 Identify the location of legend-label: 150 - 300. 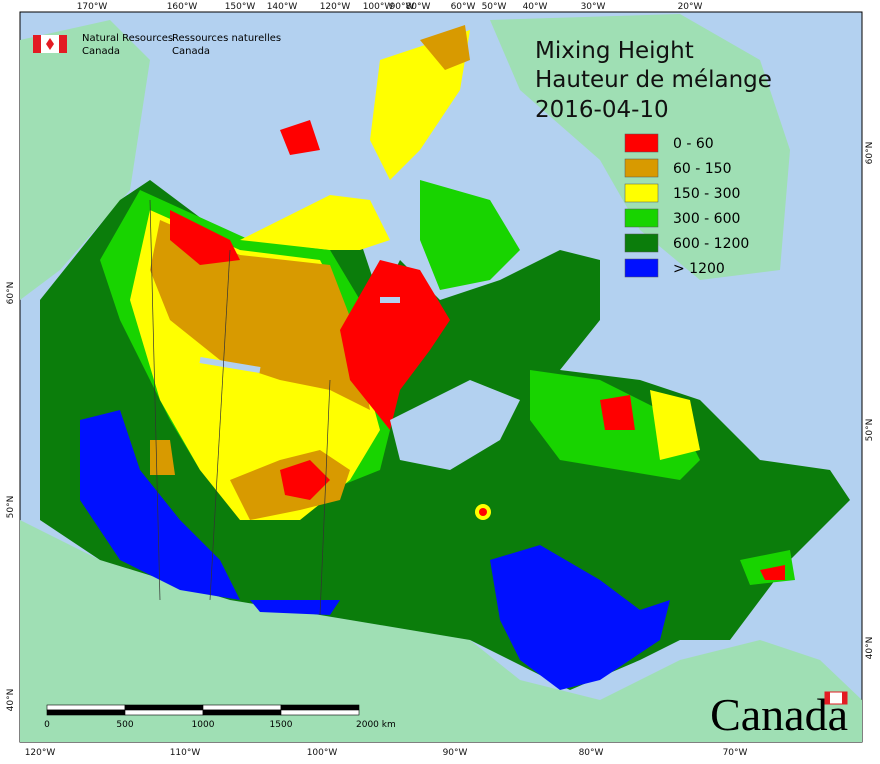
(706, 194).